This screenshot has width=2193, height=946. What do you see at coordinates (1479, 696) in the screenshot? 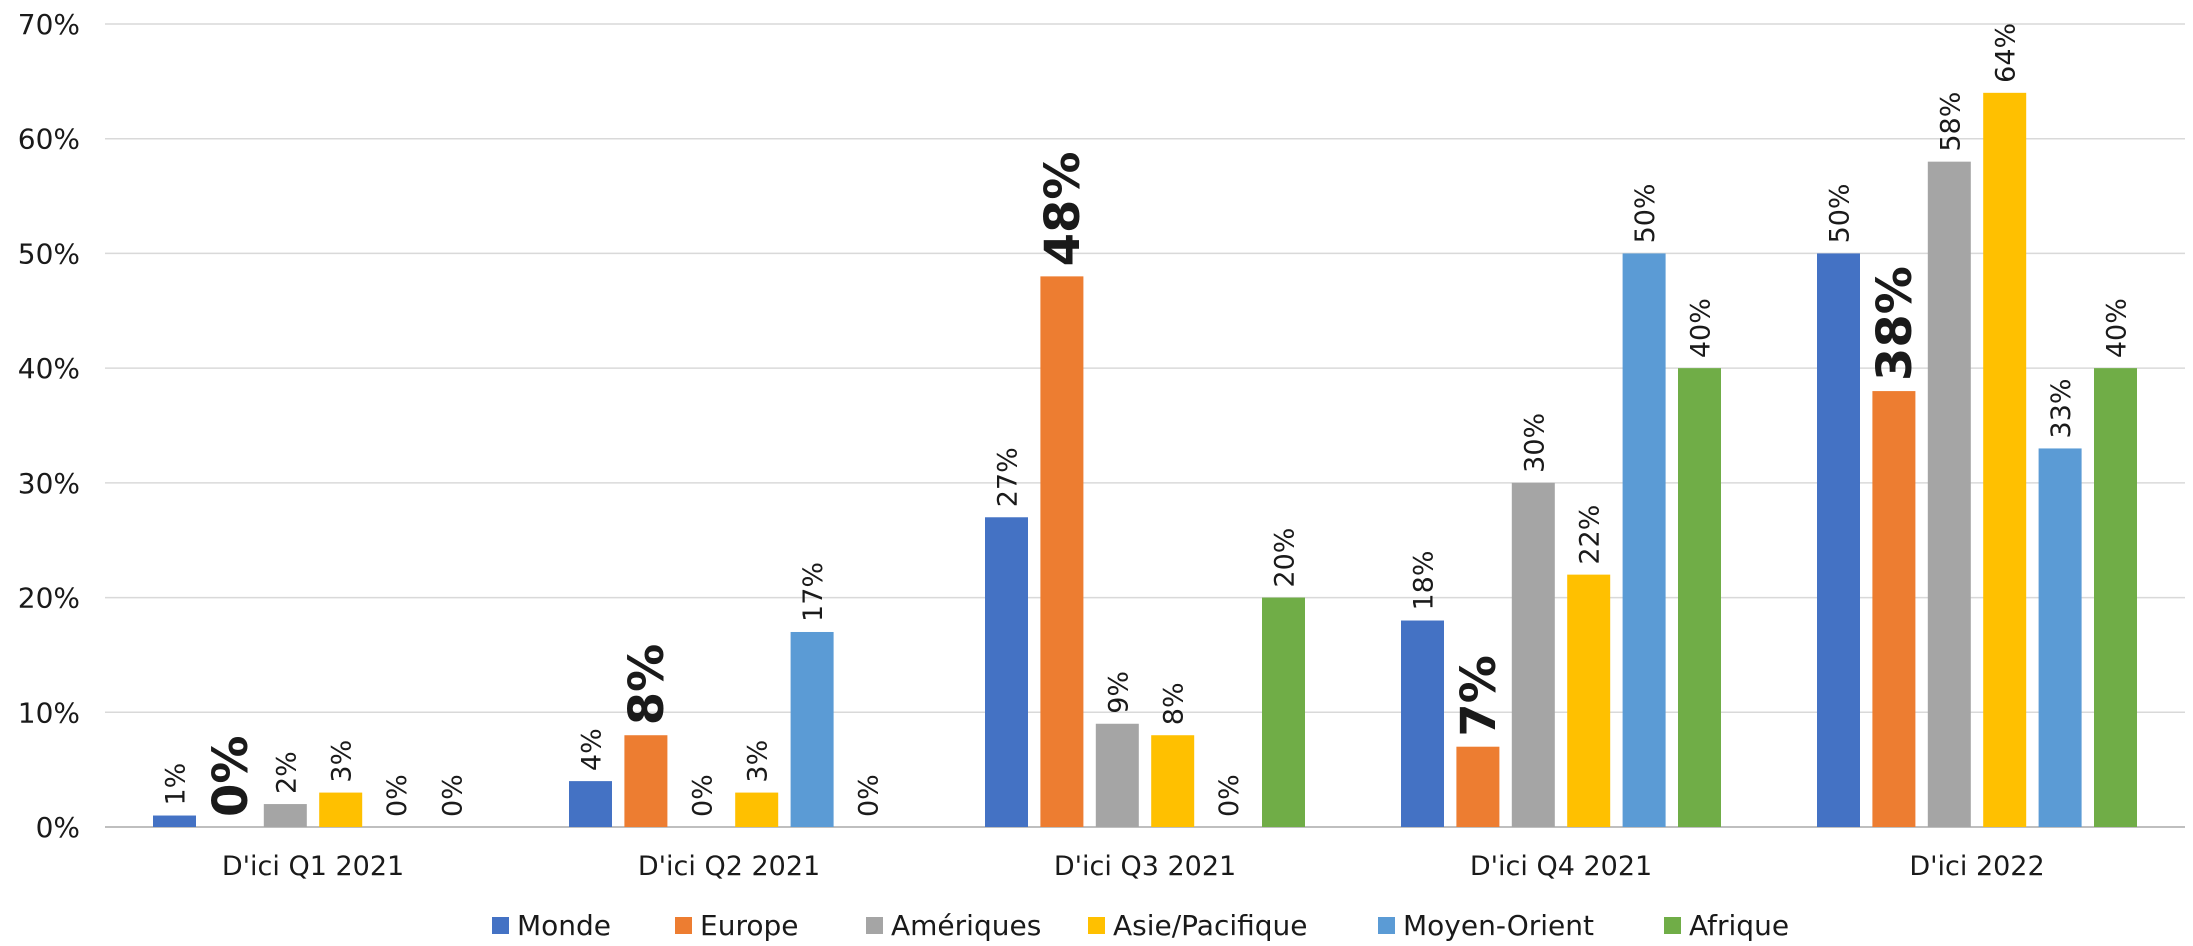
I see `data-label: 7%` at bounding box center [1479, 696].